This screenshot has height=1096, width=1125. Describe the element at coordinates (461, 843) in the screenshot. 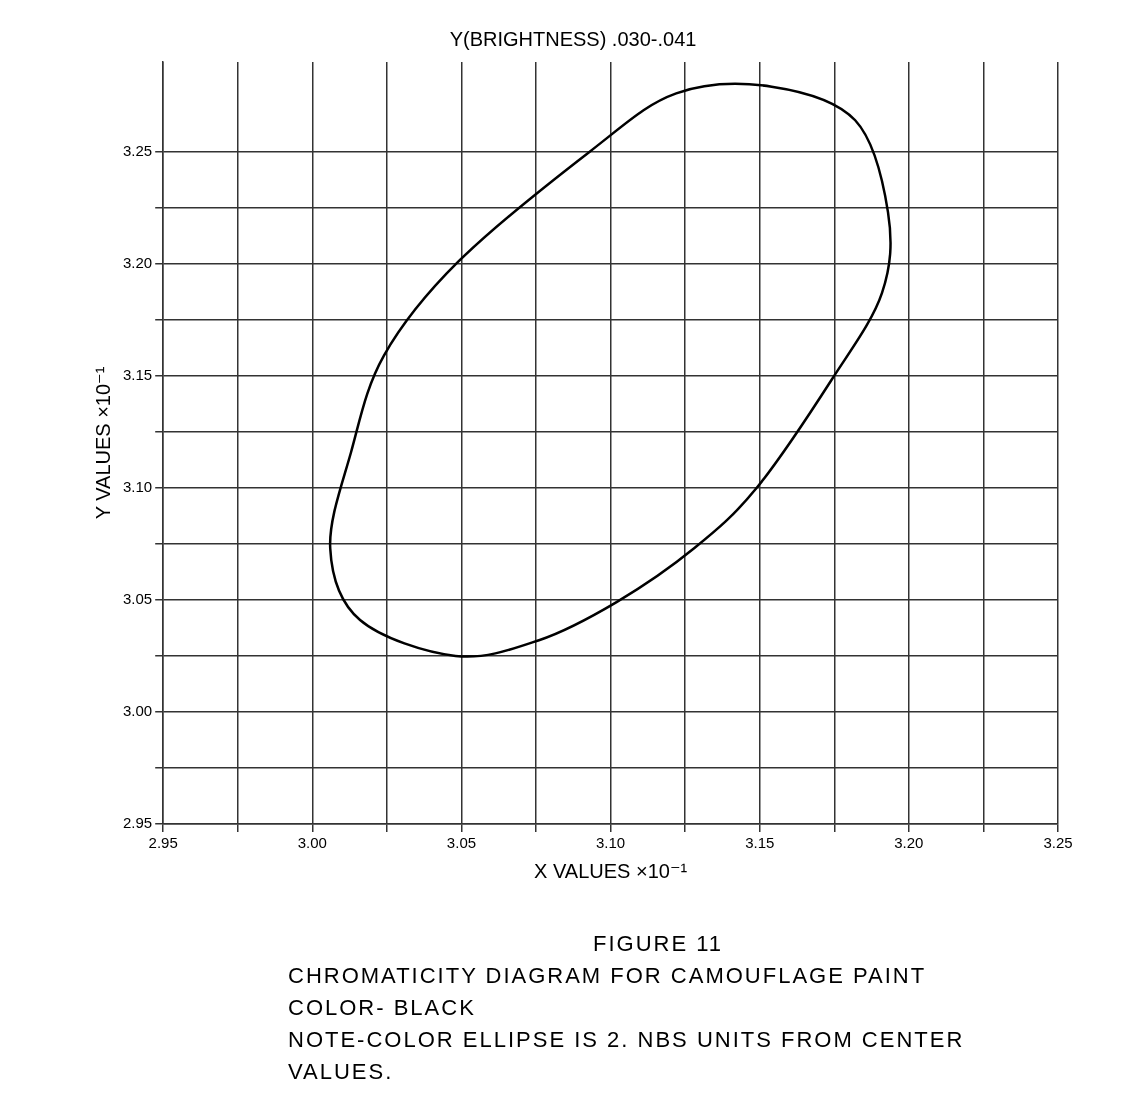

I see `x-tick-label: 3.05` at that location.